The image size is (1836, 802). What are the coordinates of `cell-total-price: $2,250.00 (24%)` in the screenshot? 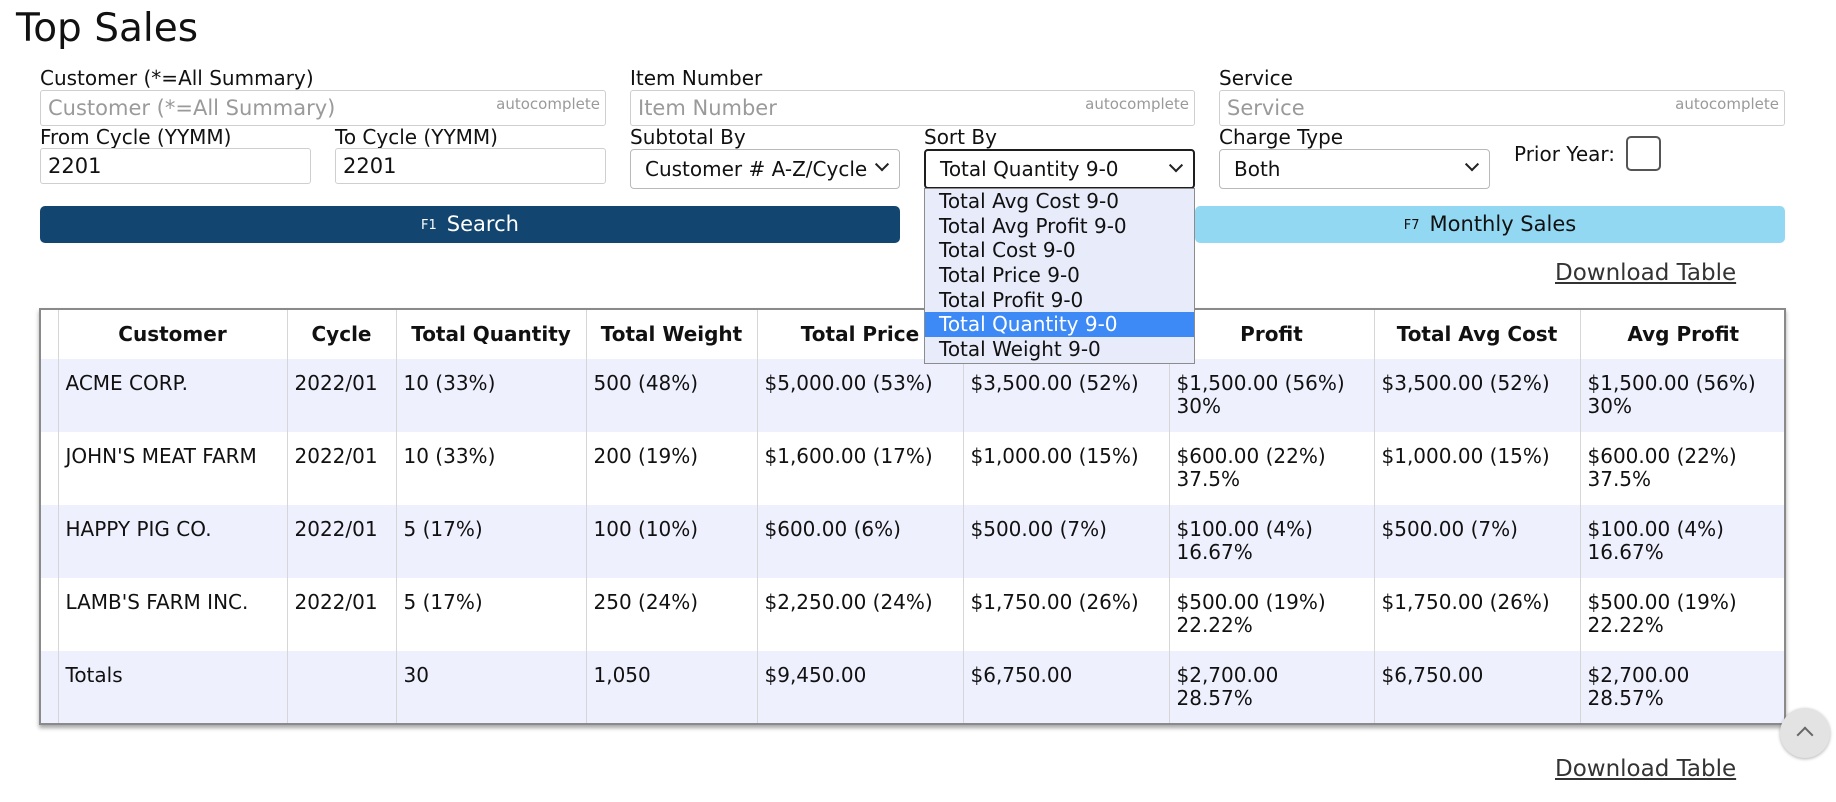 It's located at (859, 614).